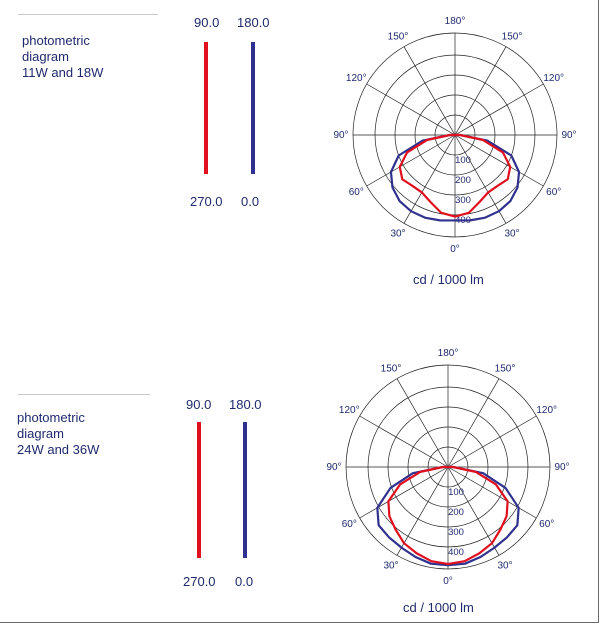  I want to click on diagram-caption: photometric diagram 24W and 36W, so click(58, 434).